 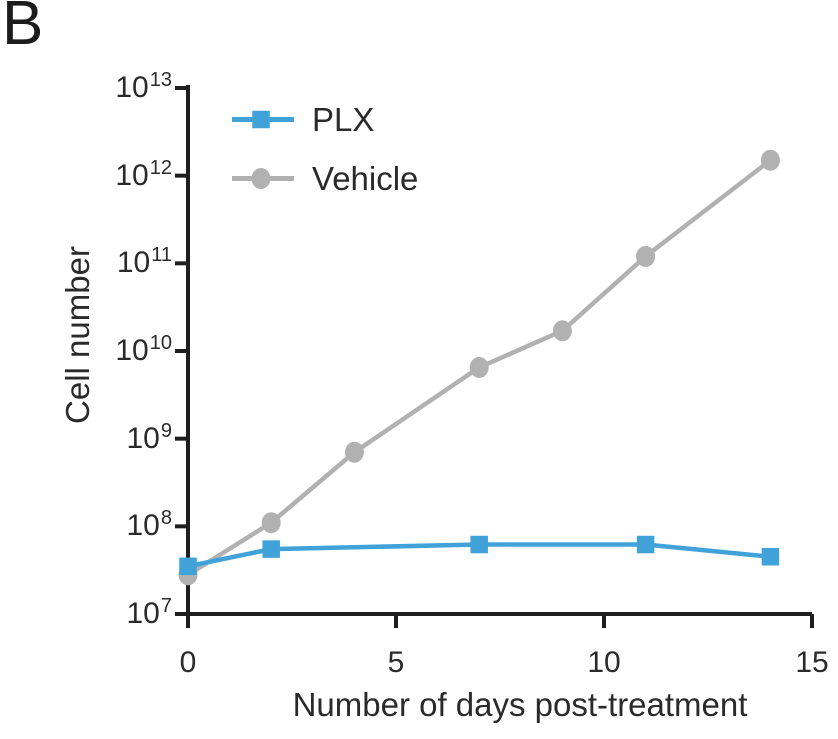 I want to click on legend-item-vehicle: Vehicle, so click(x=325, y=178).